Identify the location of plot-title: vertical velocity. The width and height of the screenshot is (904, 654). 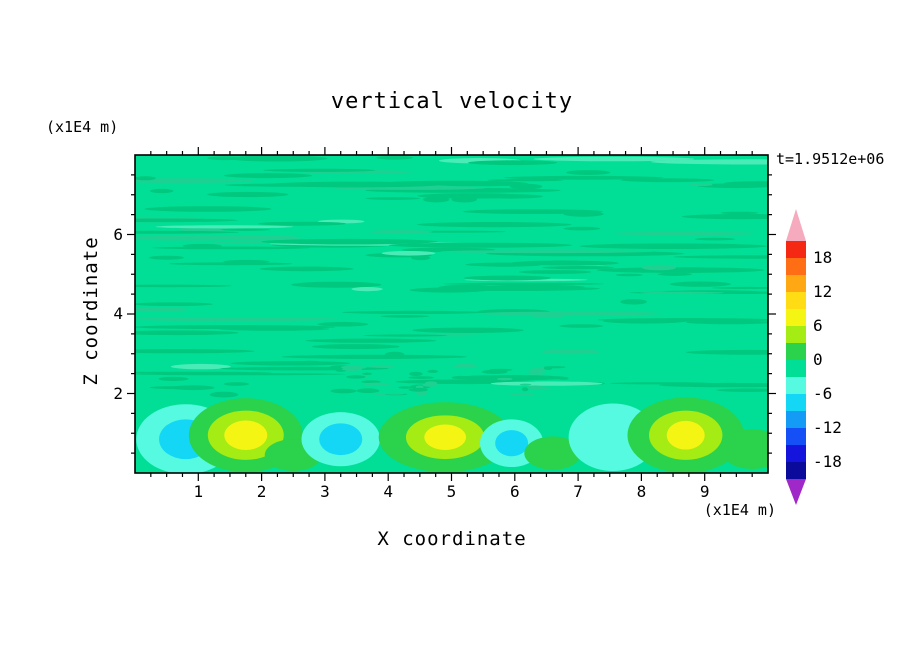
(452, 101).